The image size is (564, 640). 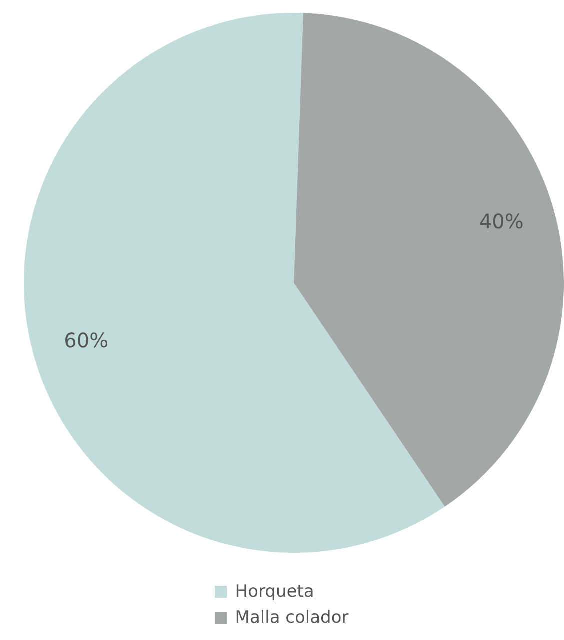 What do you see at coordinates (501, 222) in the screenshot?
I see `data-label: 40%` at bounding box center [501, 222].